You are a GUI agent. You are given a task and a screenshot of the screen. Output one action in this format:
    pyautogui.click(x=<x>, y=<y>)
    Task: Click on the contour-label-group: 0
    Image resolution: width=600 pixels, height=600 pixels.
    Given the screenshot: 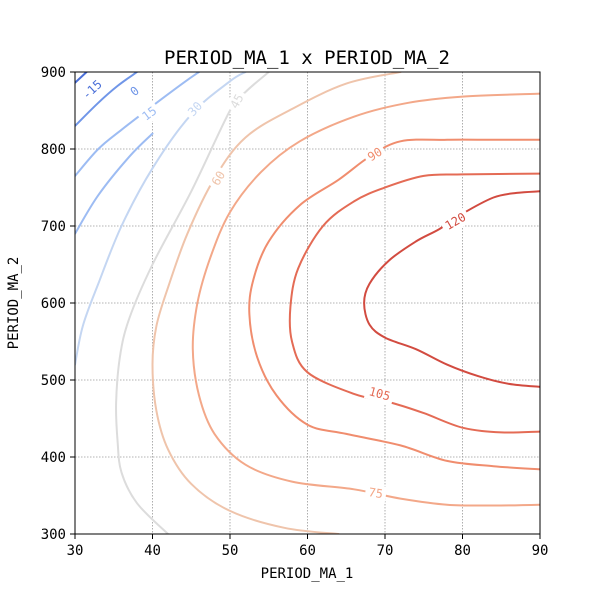 What is the action you would take?
    pyautogui.click(x=134, y=91)
    